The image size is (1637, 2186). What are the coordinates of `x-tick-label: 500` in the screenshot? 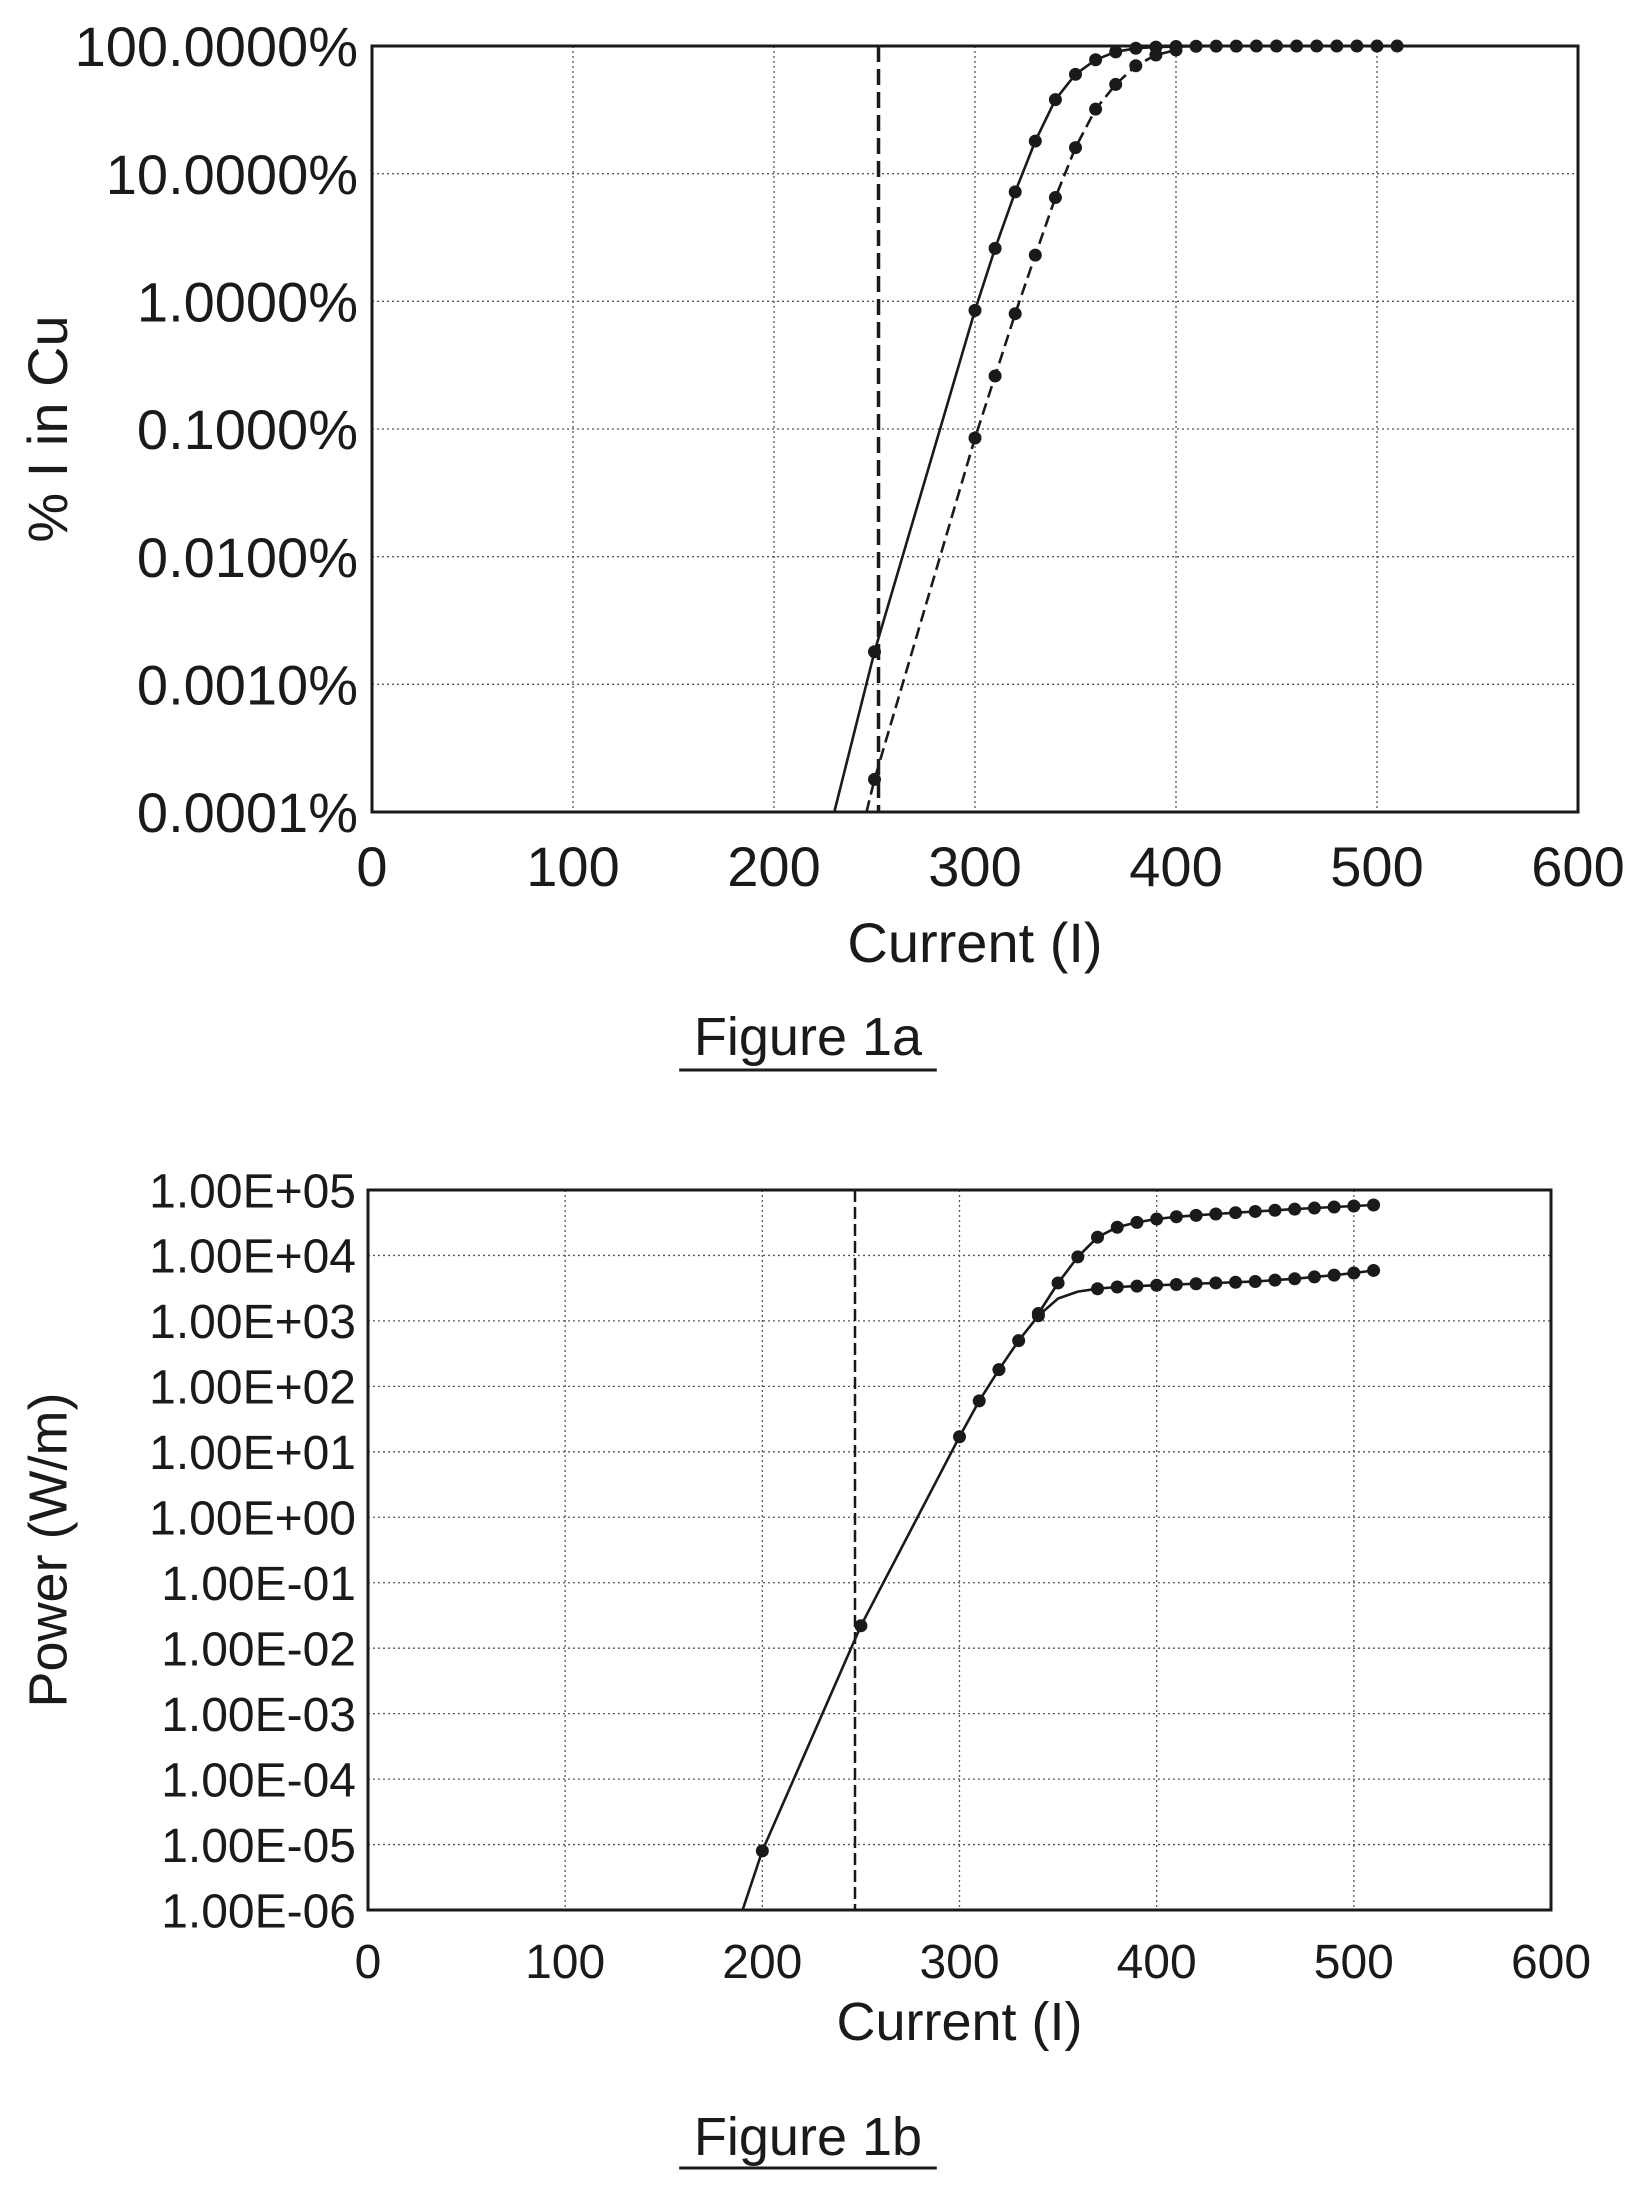 It's located at (1376, 866).